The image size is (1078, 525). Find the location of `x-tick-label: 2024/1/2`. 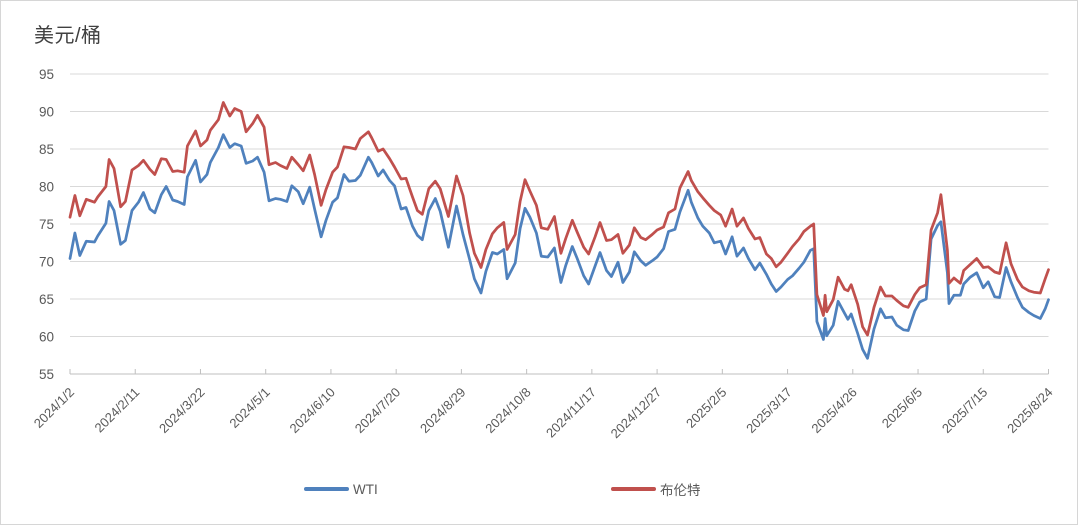

x-tick-label: 2024/1/2 is located at coordinates (54, 408).